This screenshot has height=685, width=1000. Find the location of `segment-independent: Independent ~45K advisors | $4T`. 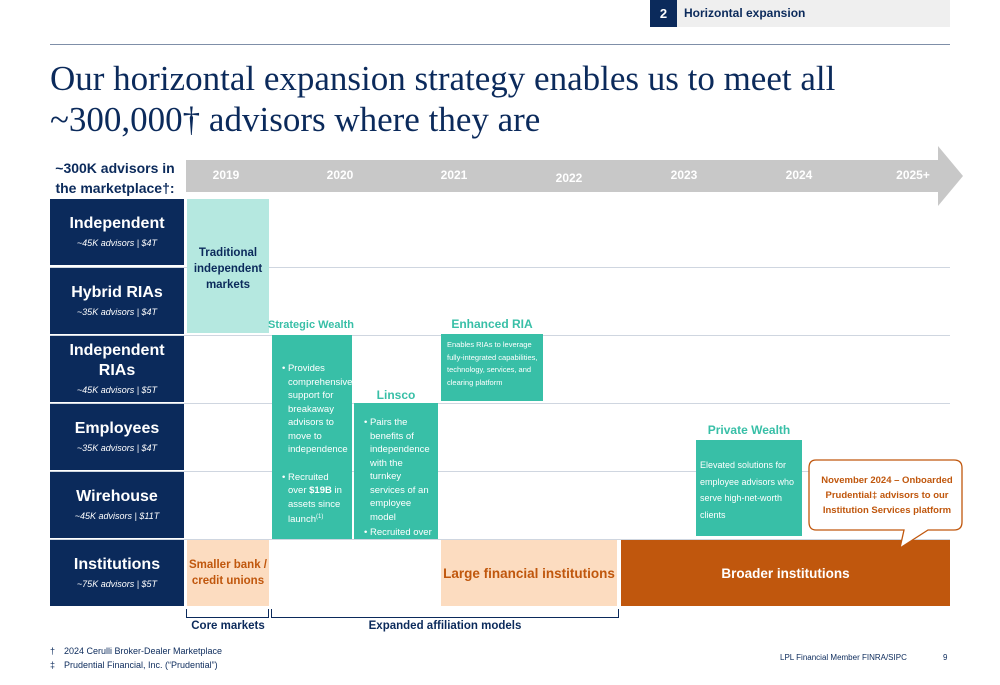

segment-independent: Independent ~45K advisors | $4T is located at coordinates (117, 232).